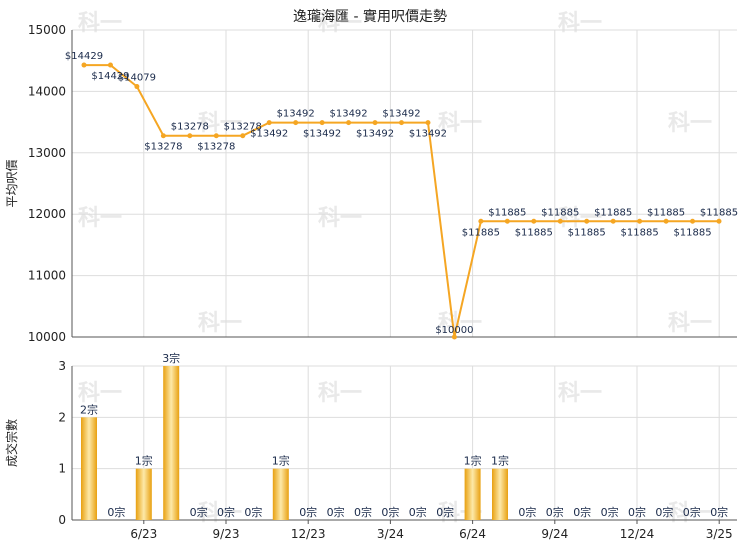  What do you see at coordinates (62, 520) in the screenshot?
I see `bottom-y-tick-label: 0` at bounding box center [62, 520].